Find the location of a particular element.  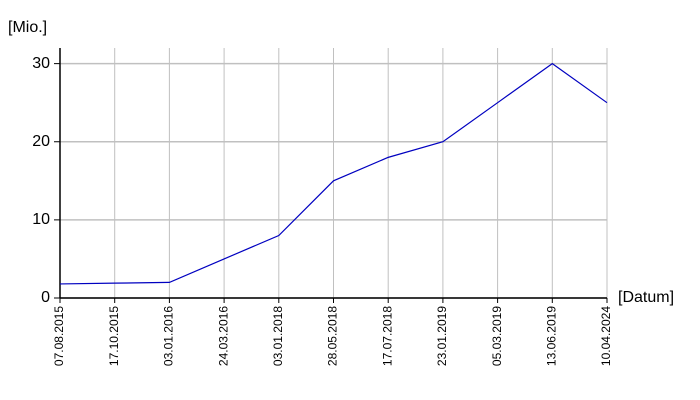

x-axis-label: [Datum] is located at coordinates (646, 297).